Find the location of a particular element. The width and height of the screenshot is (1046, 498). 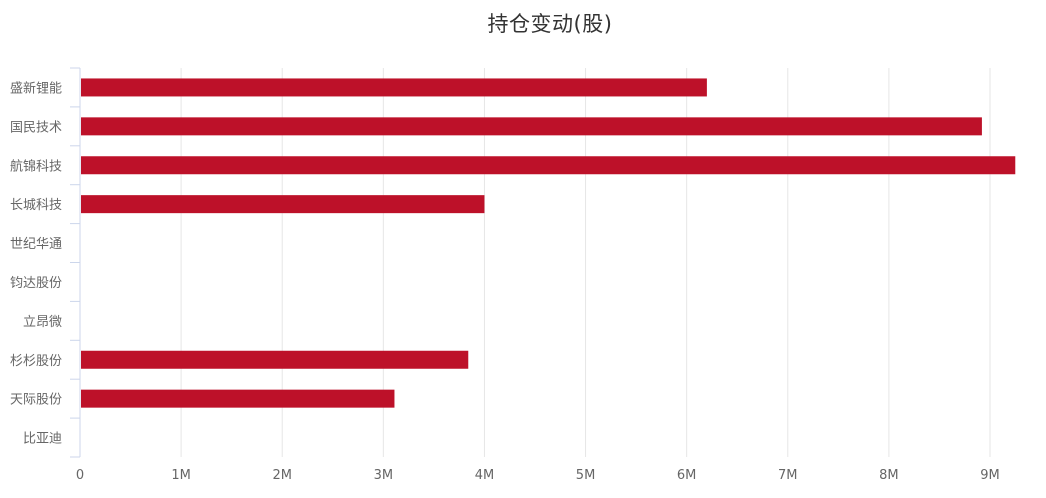

x-tick-label: 9M is located at coordinates (990, 475).